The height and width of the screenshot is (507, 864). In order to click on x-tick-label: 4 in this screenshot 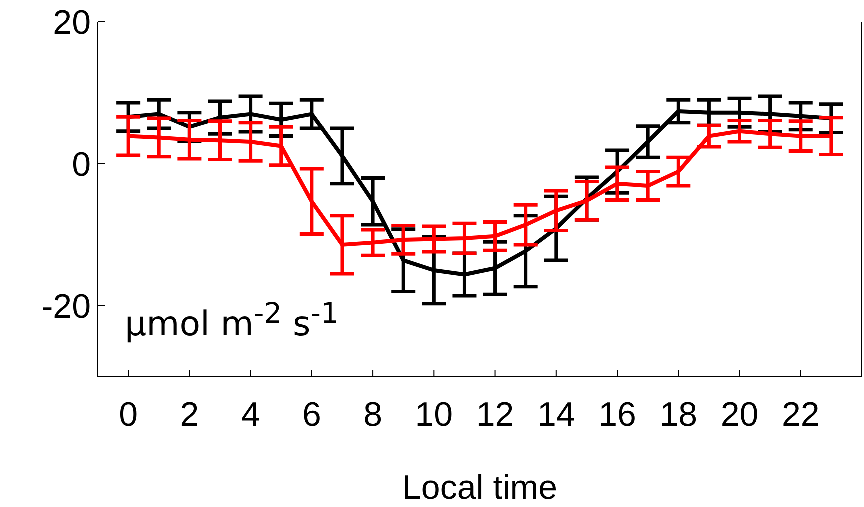, I will do `click(250, 415)`.